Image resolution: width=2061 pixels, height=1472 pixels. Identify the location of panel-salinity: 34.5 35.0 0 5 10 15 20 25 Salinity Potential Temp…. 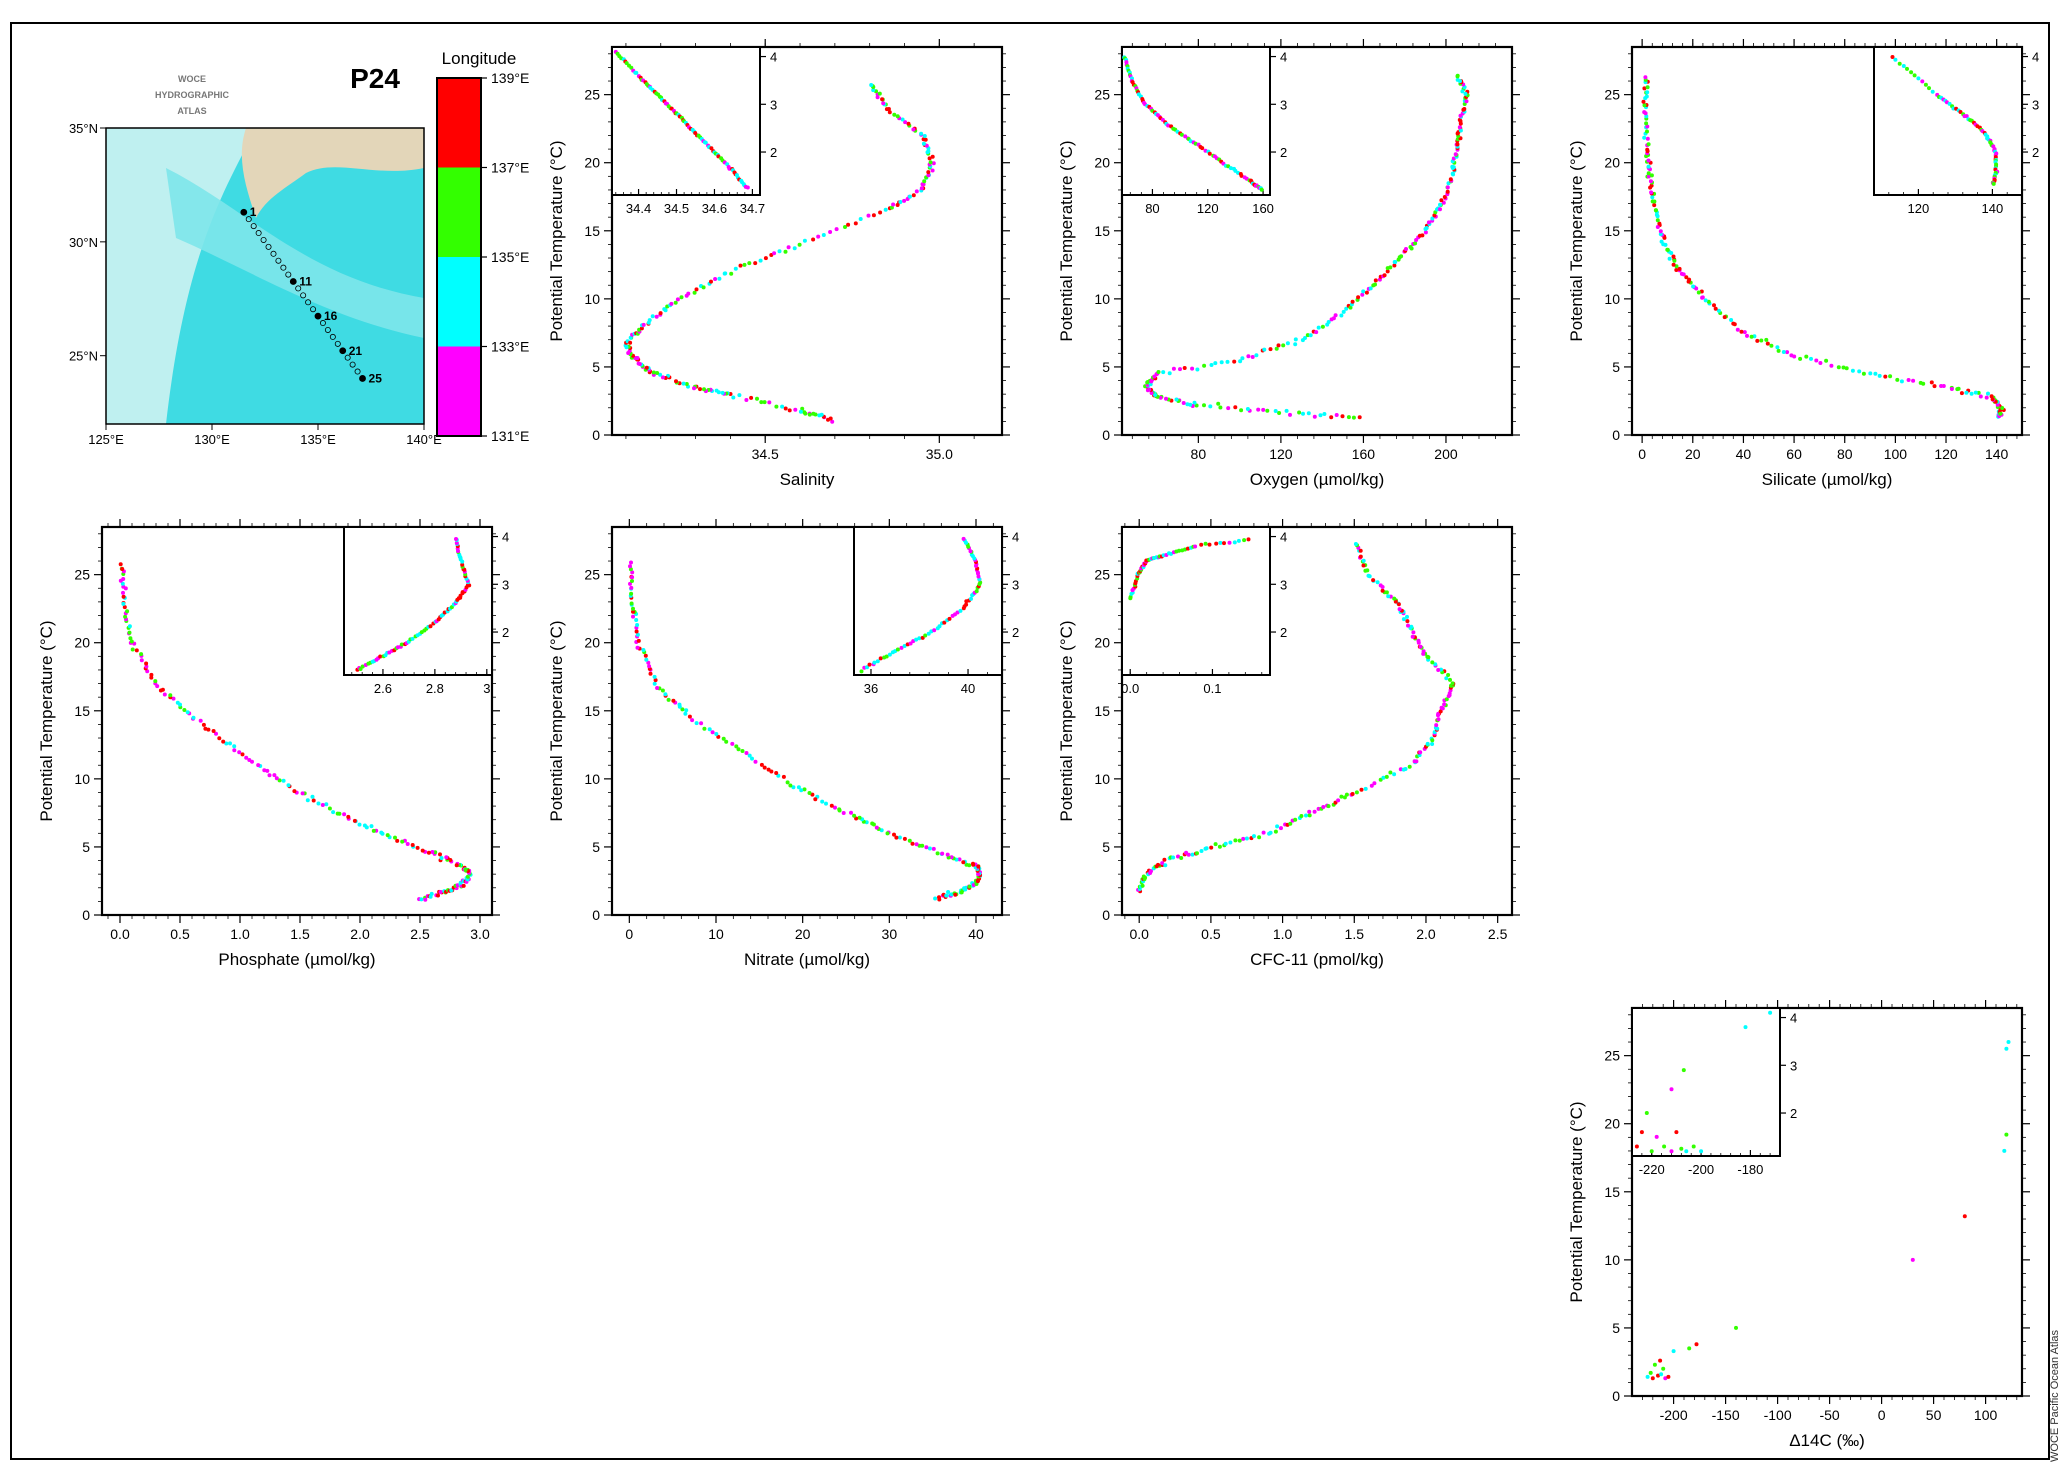
(778, 264).